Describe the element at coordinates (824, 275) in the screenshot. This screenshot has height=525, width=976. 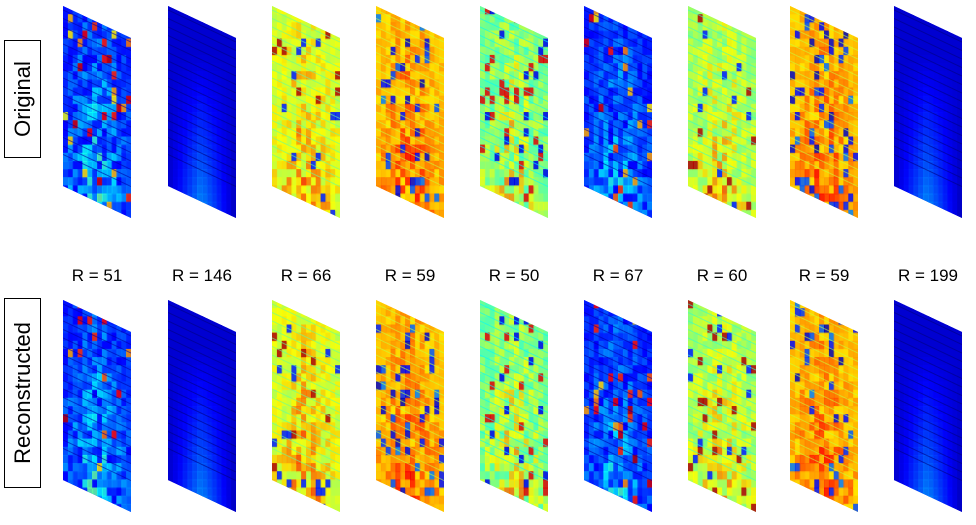
I see `r-value-label-8: R = 59` at that location.